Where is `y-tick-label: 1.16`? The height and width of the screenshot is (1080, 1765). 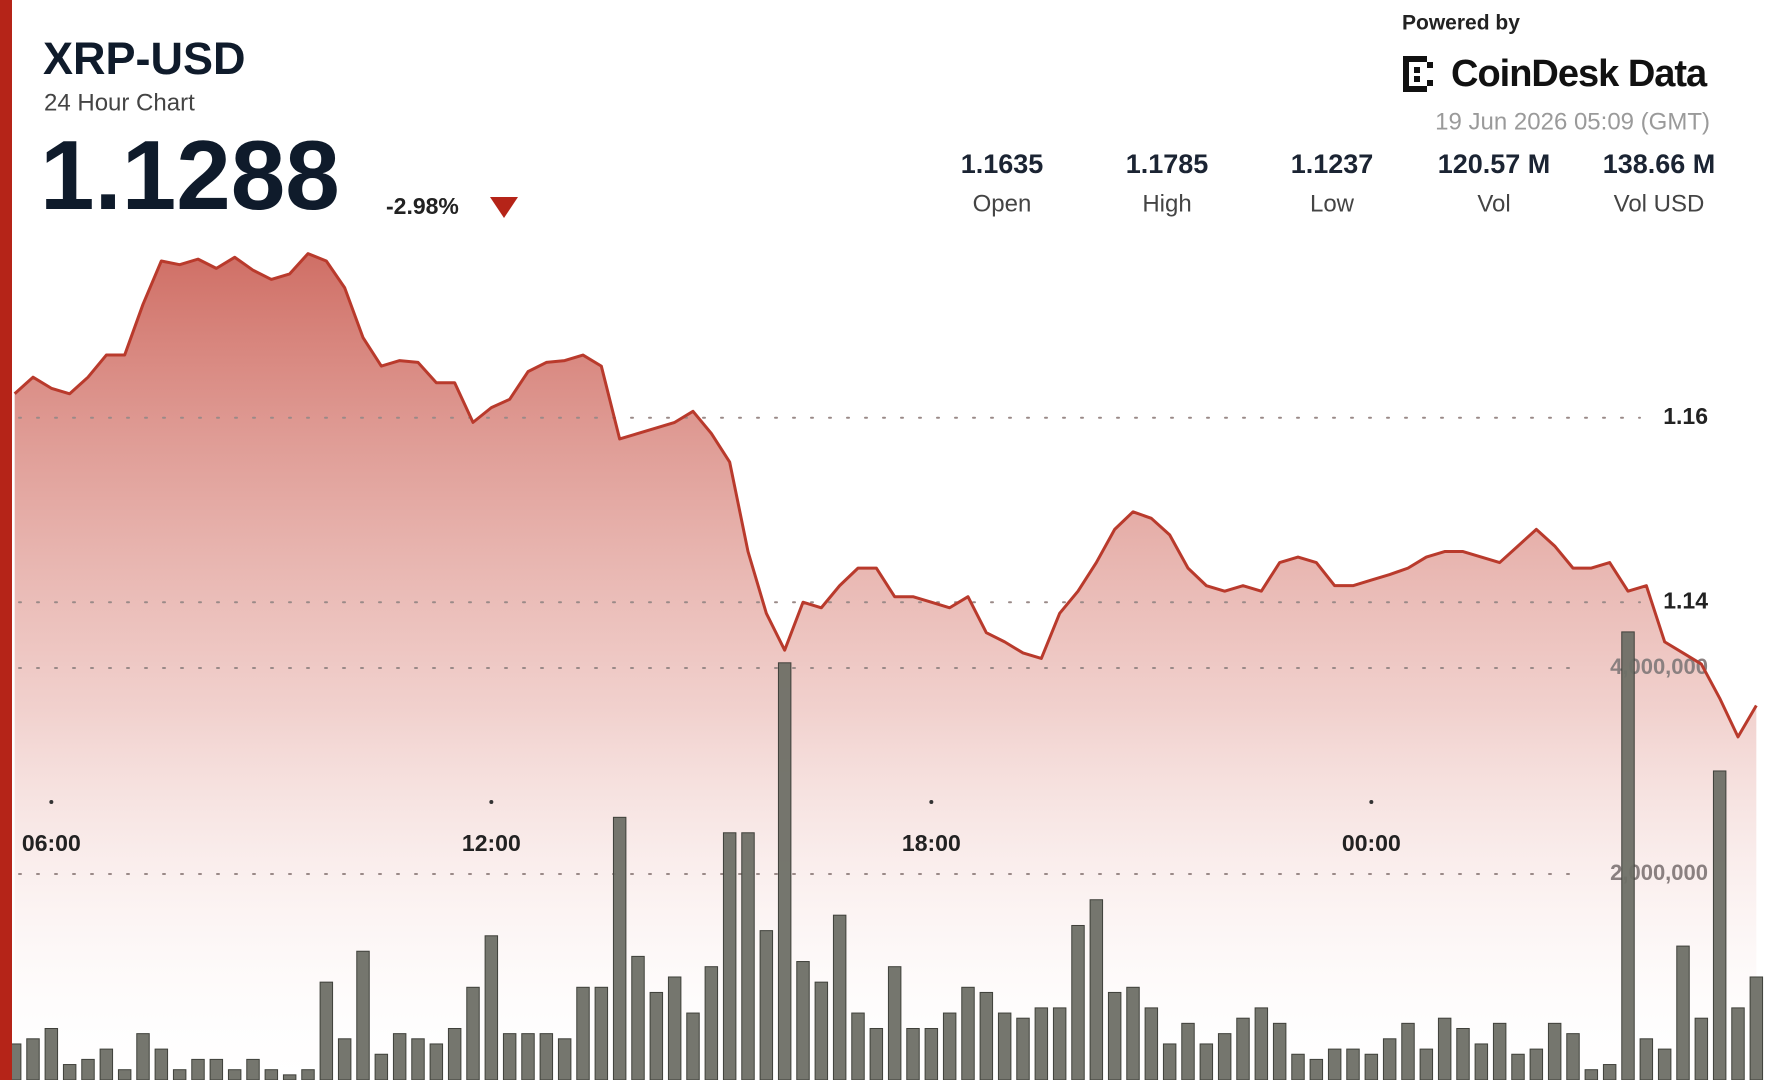 y-tick-label: 1.16 is located at coordinates (1685, 416).